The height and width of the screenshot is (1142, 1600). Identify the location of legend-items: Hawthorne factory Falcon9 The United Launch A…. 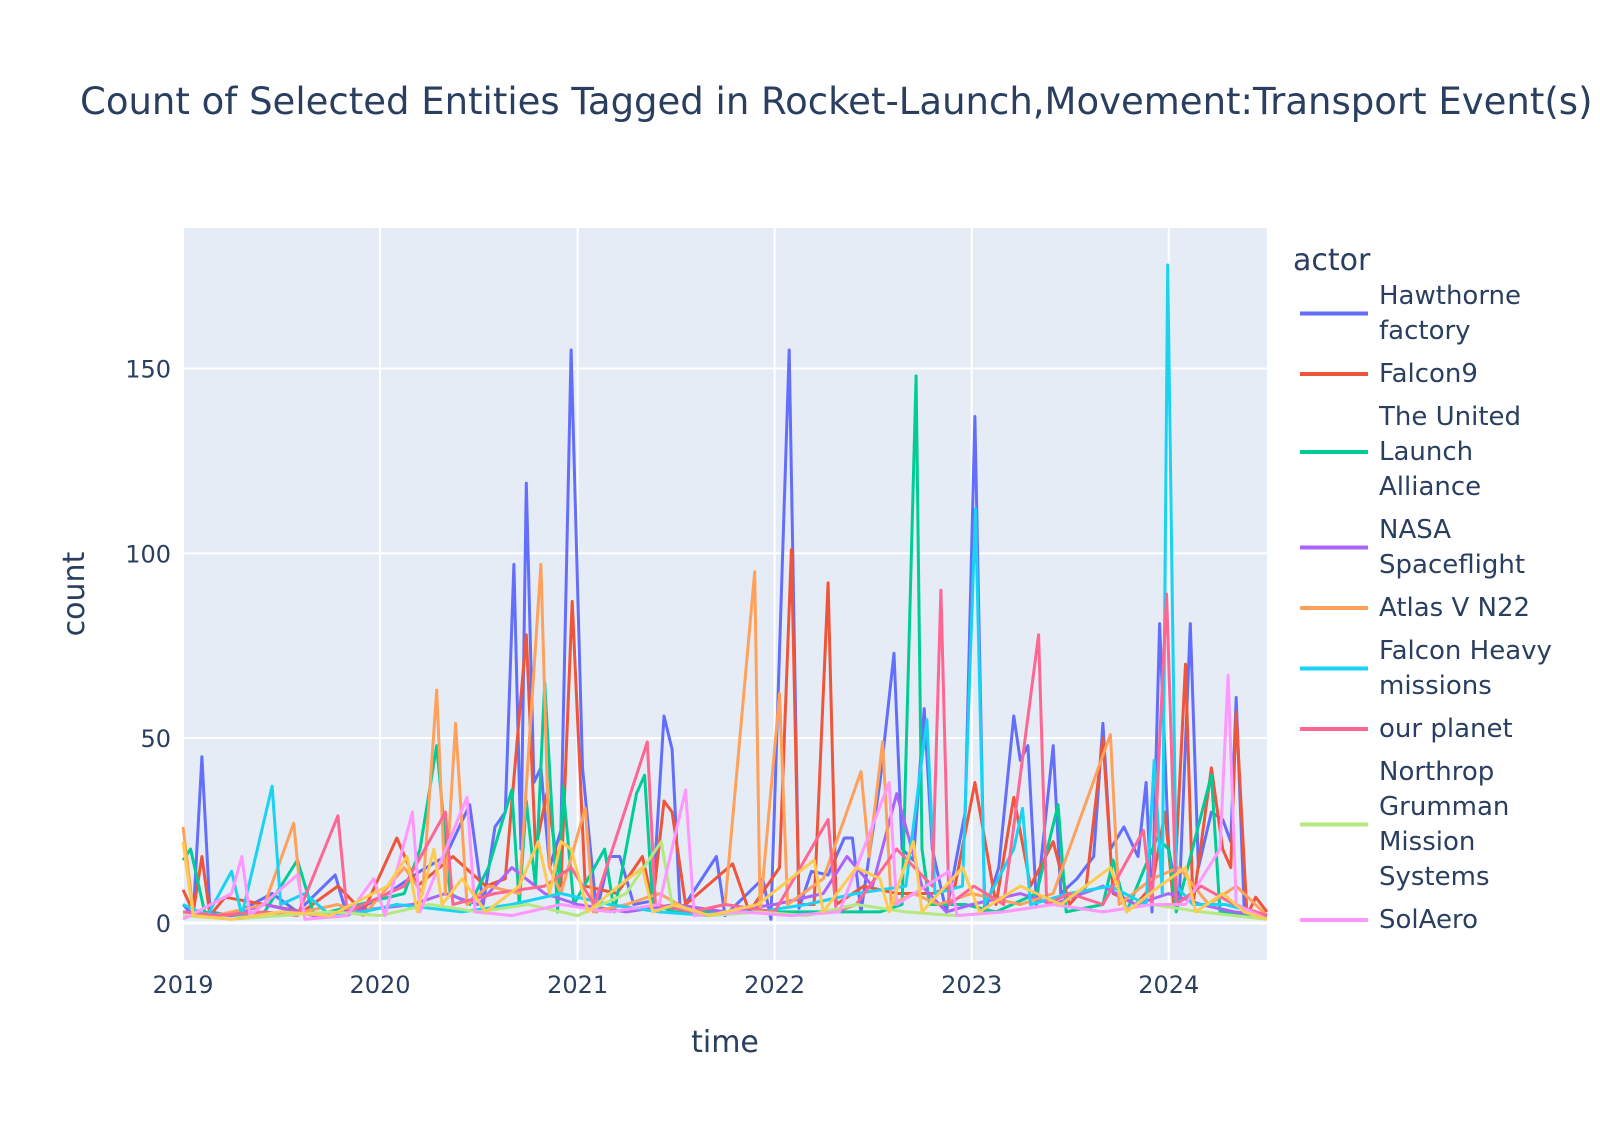
(1426, 608).